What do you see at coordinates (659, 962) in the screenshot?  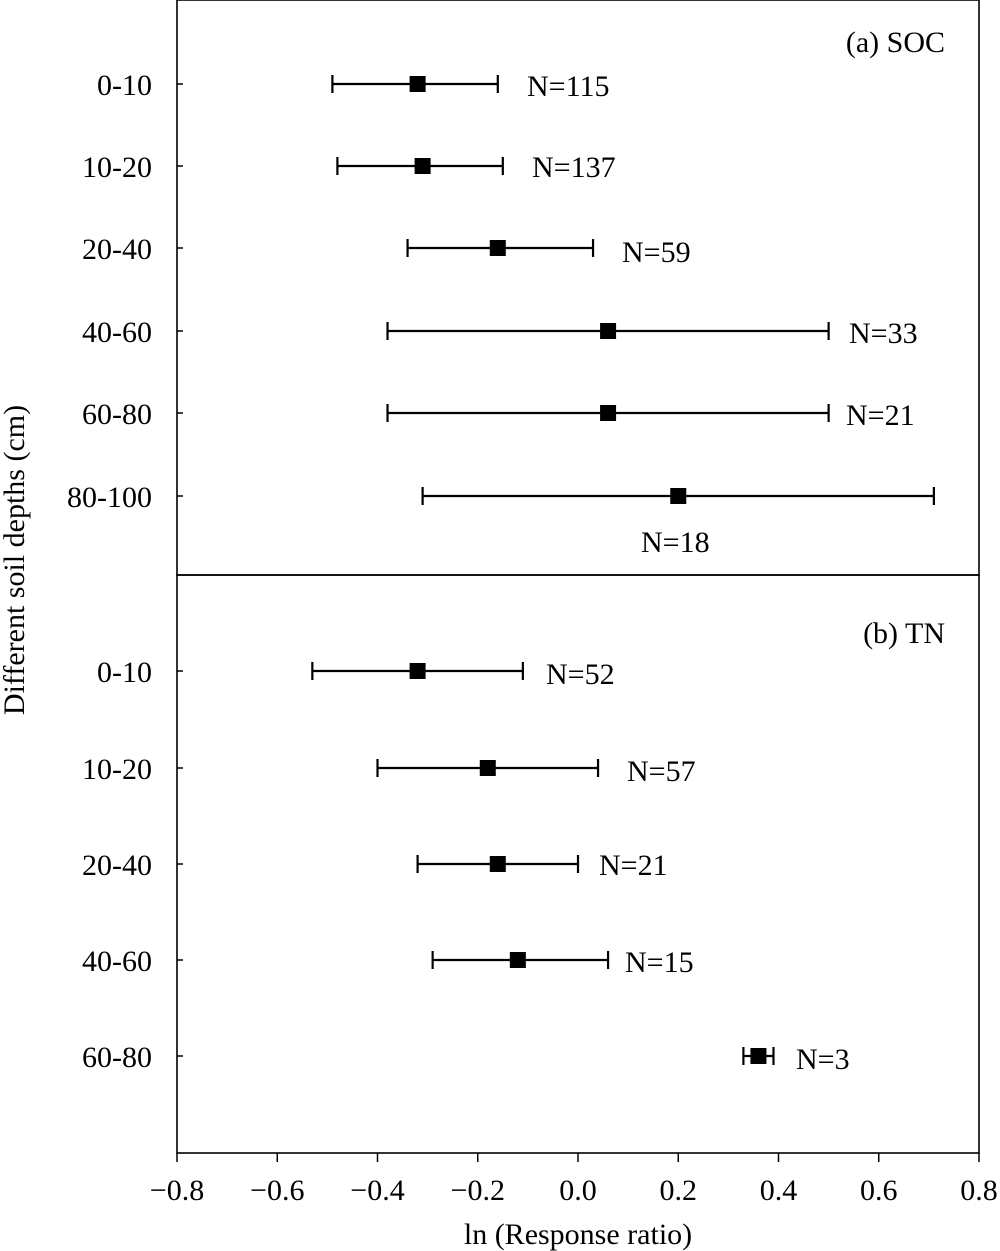 I see `sample-size-label: N=15` at bounding box center [659, 962].